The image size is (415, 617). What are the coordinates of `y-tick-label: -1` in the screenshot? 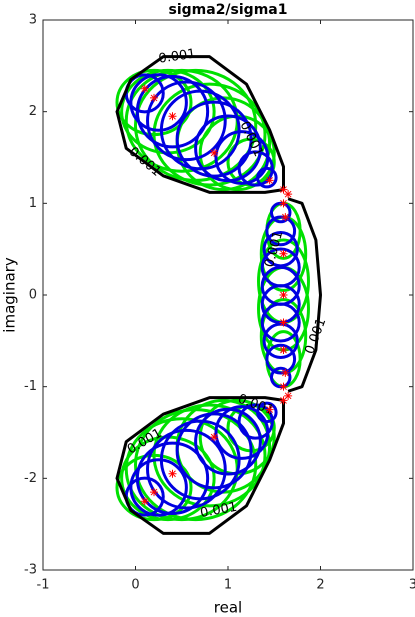 It's located at (30, 386).